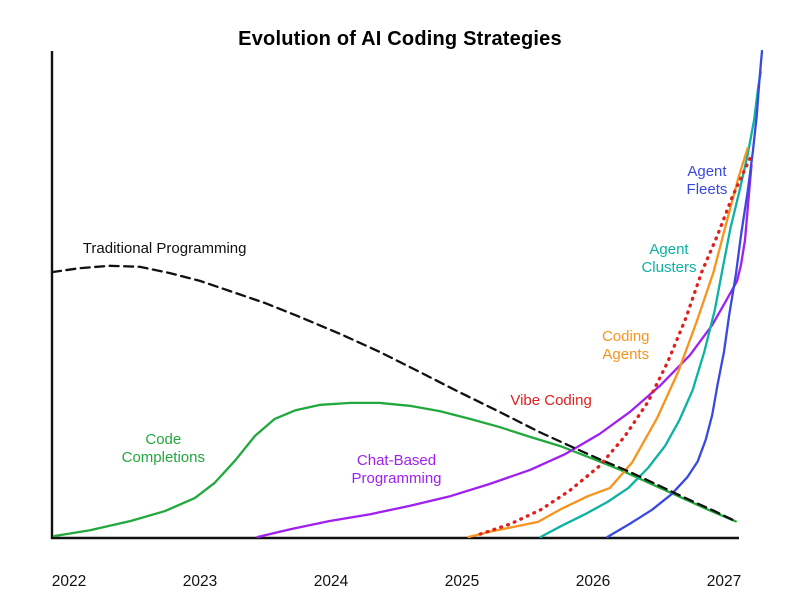 This screenshot has width=800, height=600. I want to click on series-label-agent-fleets: Agent Fleets, so click(707, 180).